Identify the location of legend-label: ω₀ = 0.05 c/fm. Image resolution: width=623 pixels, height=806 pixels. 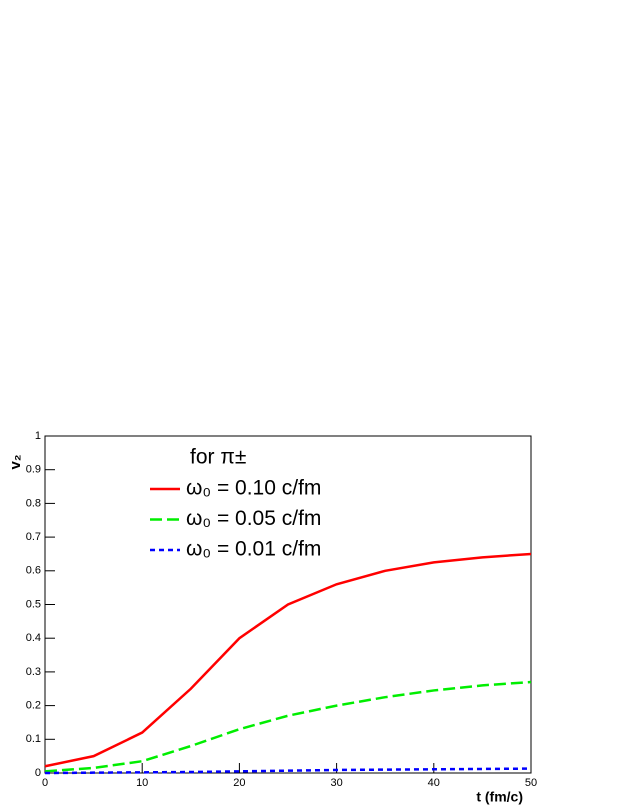
(253, 518).